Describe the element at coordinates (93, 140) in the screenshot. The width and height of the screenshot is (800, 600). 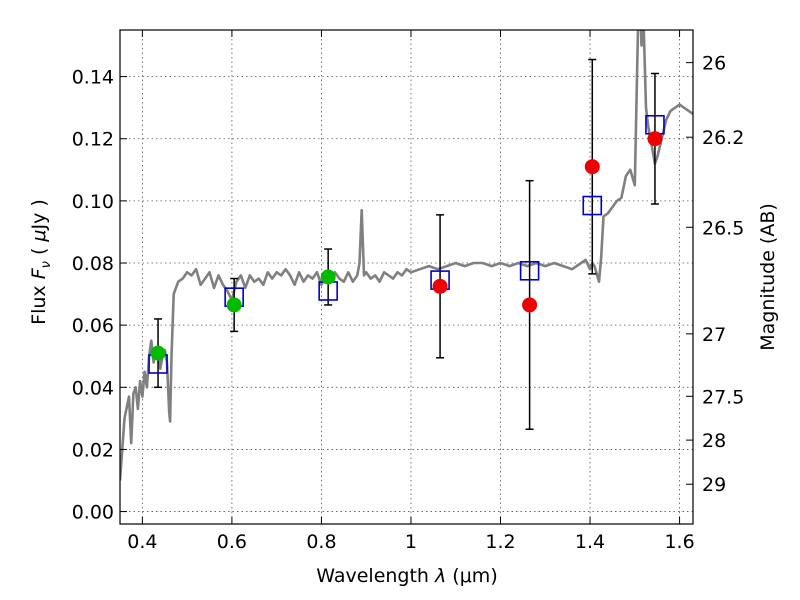
I see `y-tick-label: 0.12` at that location.